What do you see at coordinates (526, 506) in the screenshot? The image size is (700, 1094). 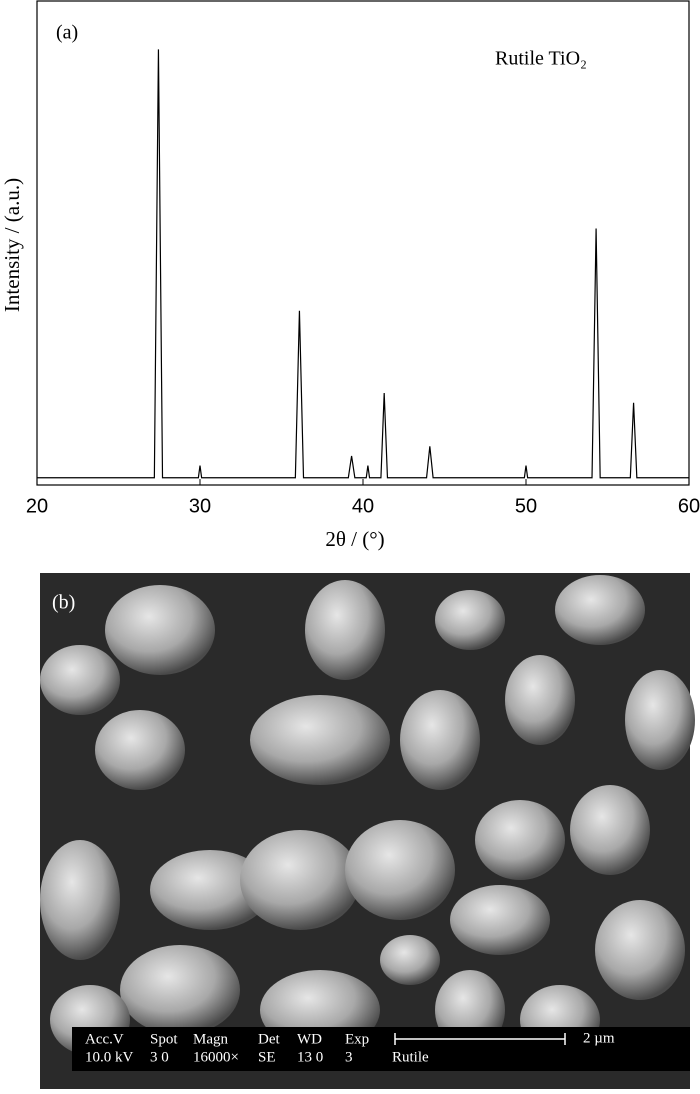 I see `x-tick-label: 50` at bounding box center [526, 506].